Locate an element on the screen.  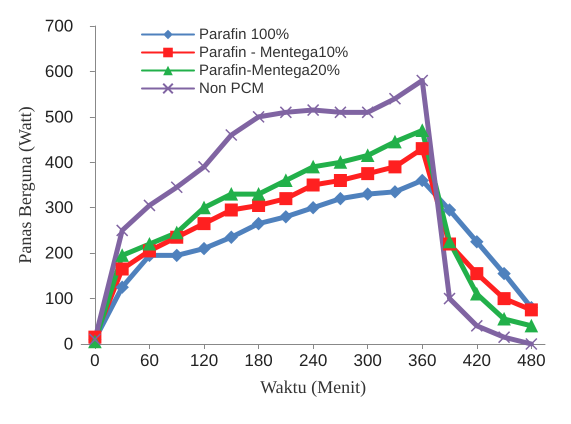
y-tick-label: 200 is located at coordinates (59, 253).